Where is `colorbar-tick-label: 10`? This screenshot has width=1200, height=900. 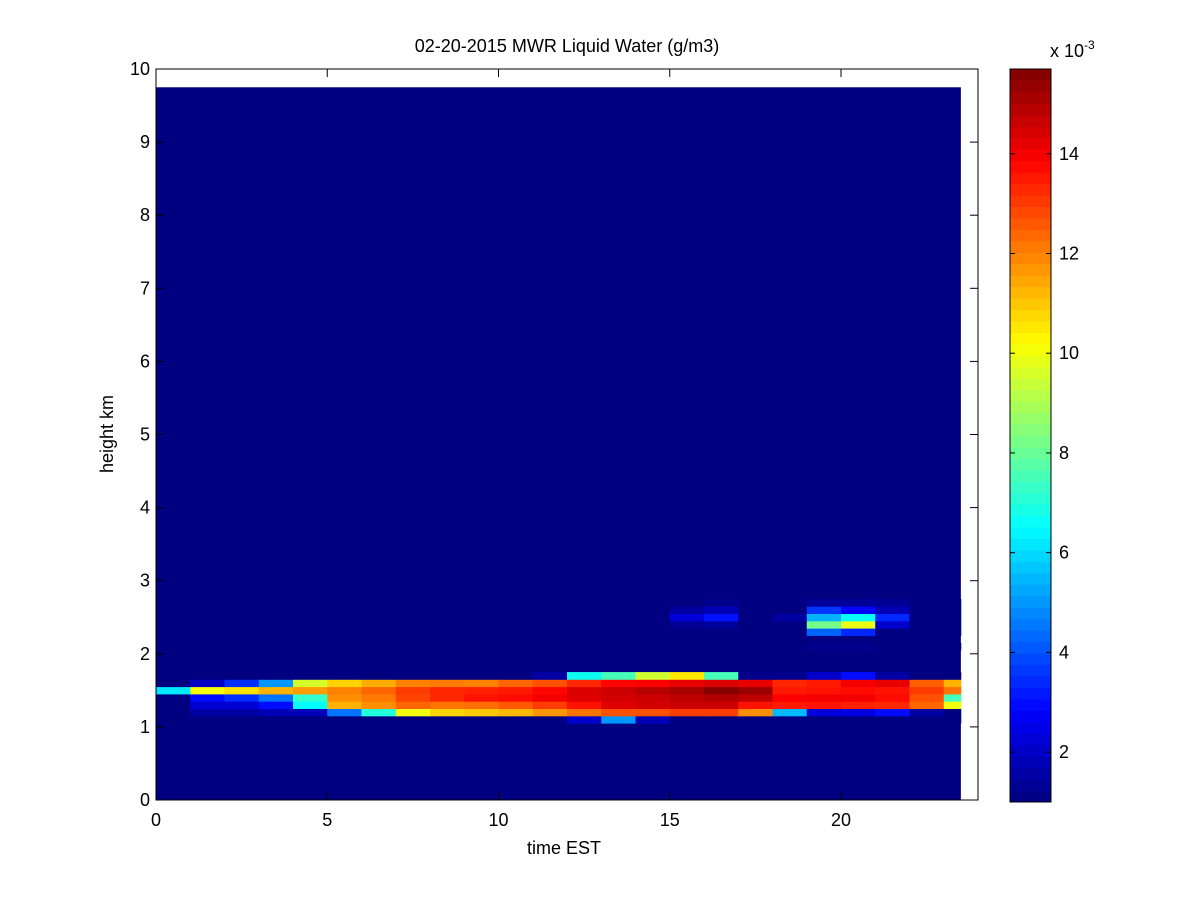
colorbar-tick-label: 10 is located at coordinates (1069, 353).